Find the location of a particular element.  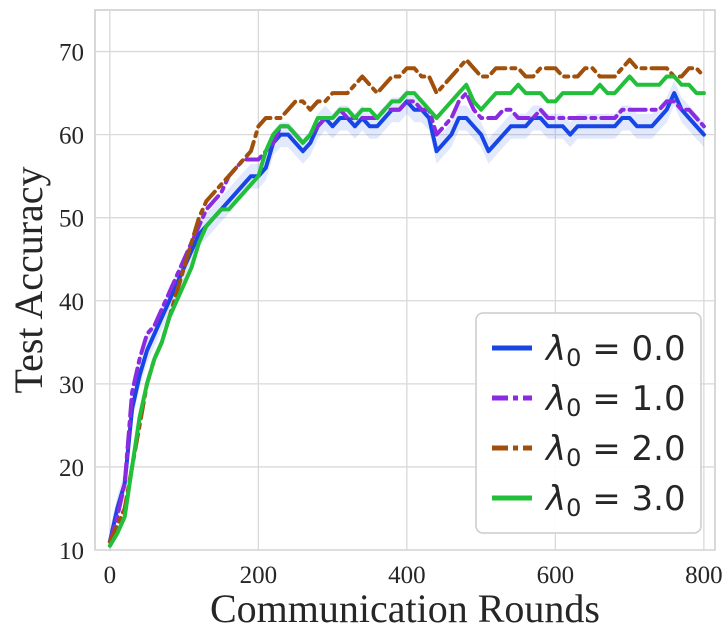

legend-entry-label: λ0 = 2.0 is located at coordinates (615, 450).